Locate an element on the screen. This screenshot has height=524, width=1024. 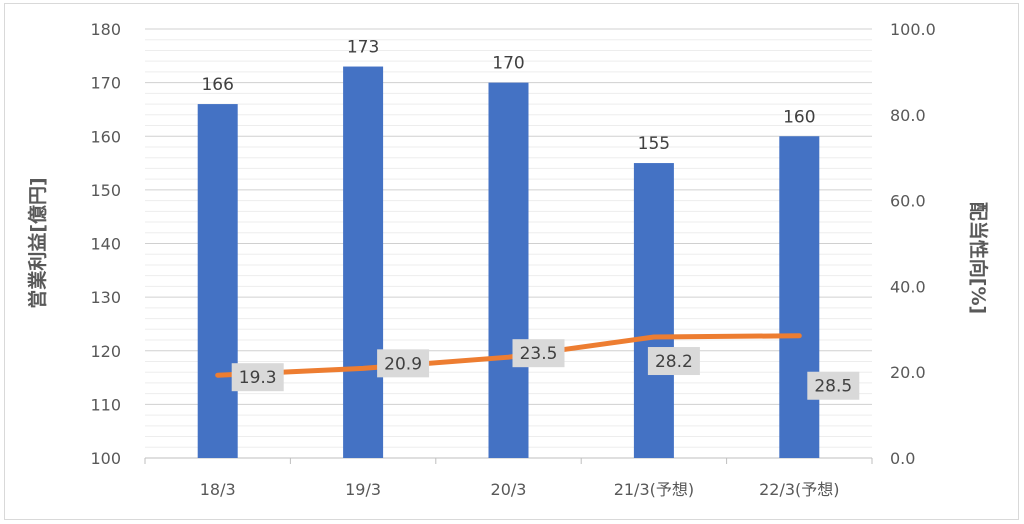
right-axis-ticks: 0.0 20.0 40.0 60.0 80.0 100.0 is located at coordinates (913, 244).